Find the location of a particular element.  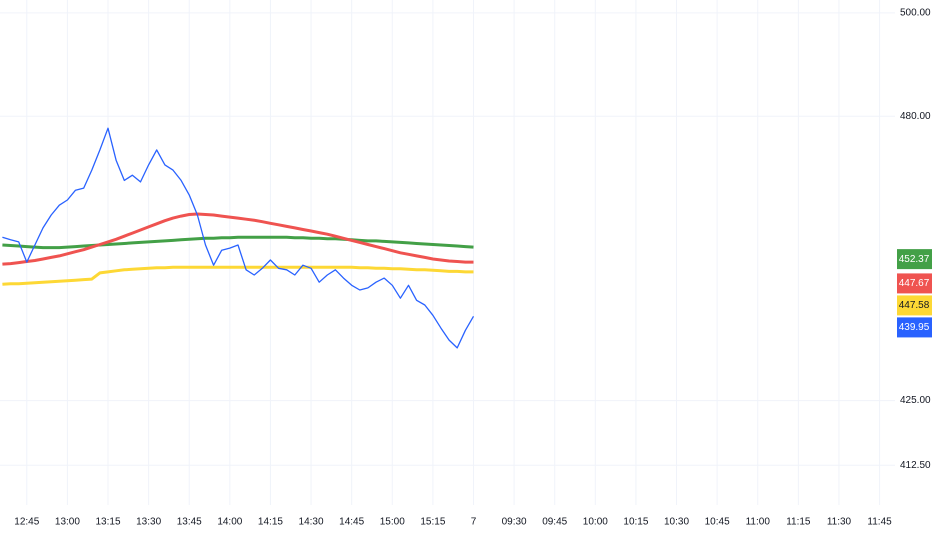

y-tick-label: 412.50 is located at coordinates (915, 465).